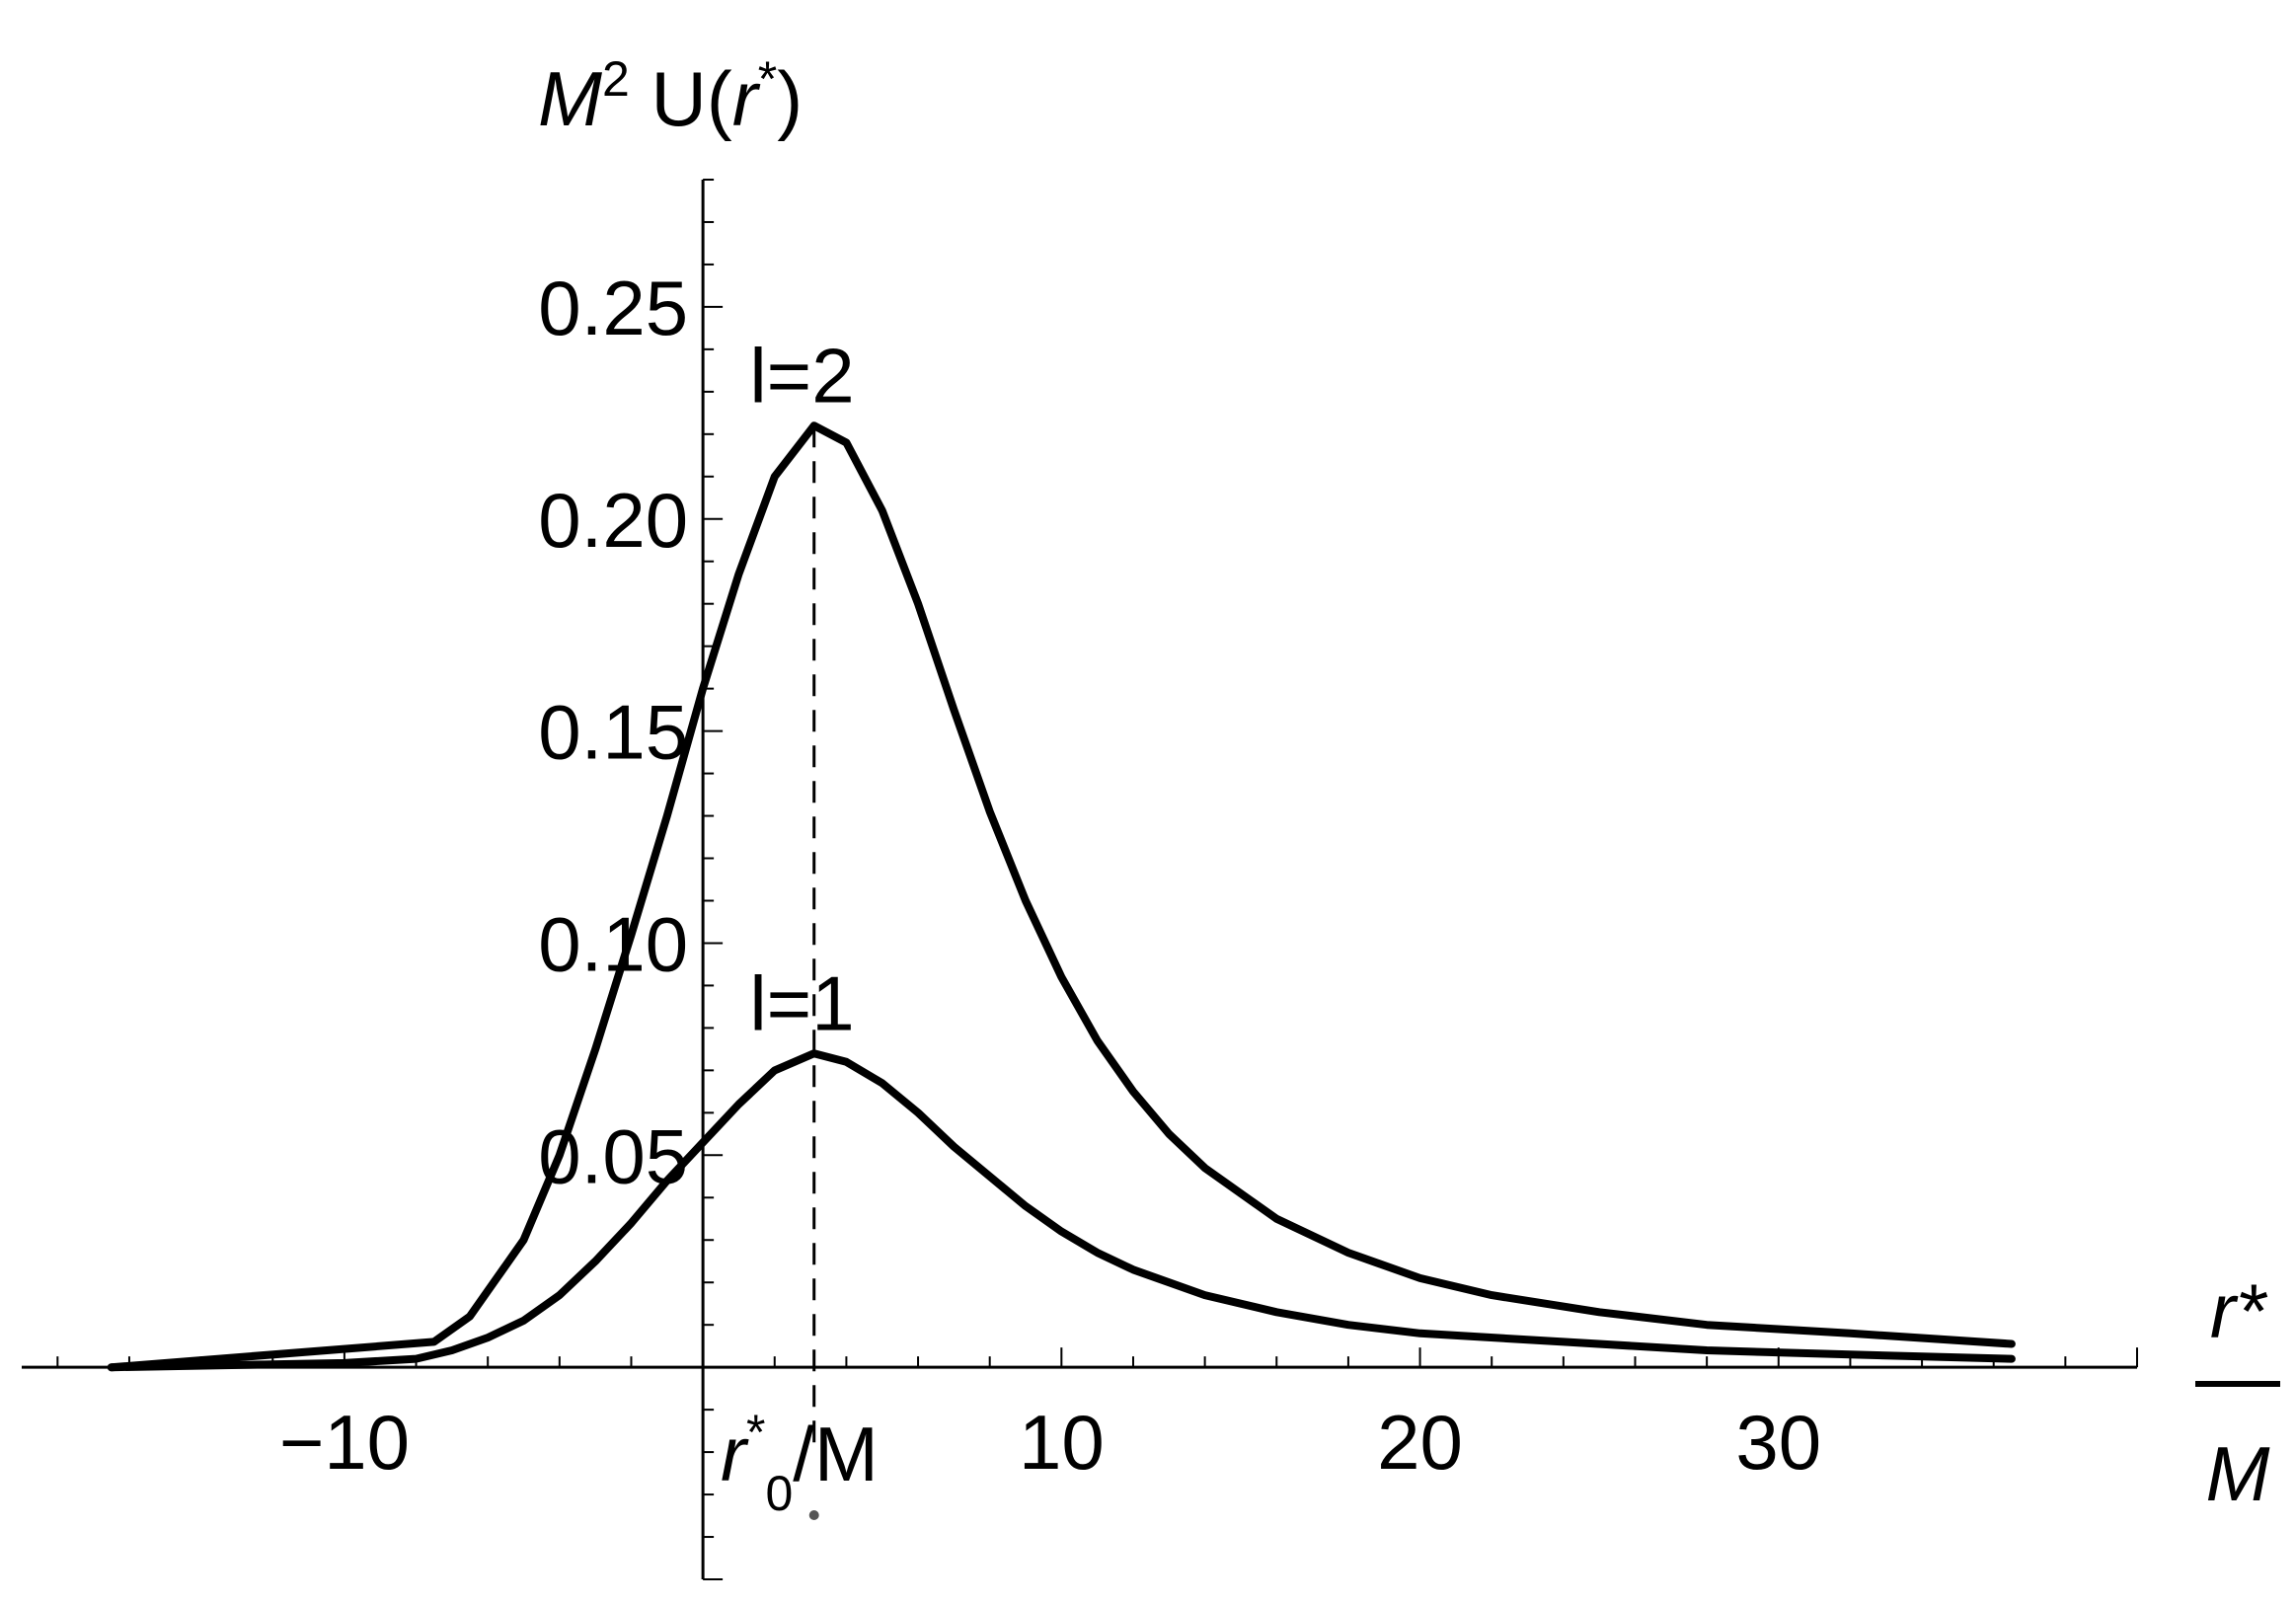 Image resolution: width=2296 pixels, height=1605 pixels. Describe the element at coordinates (801, 376) in the screenshot. I see `curve-annotation: l=2` at that location.